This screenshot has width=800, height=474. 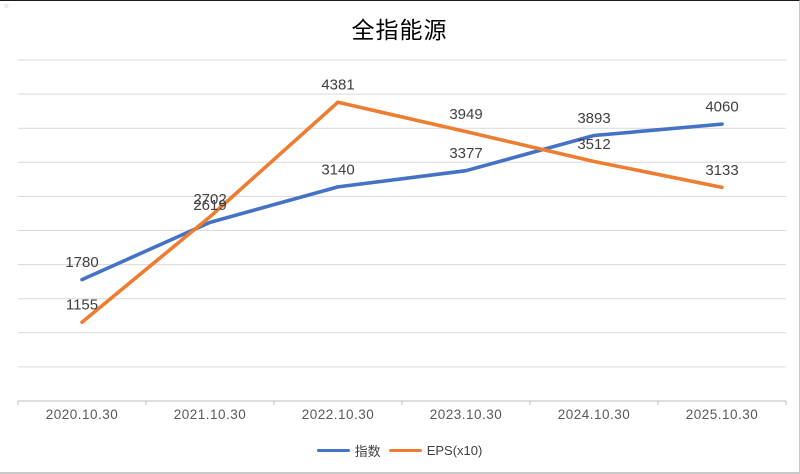 I want to click on chart-legend: 指数 EPS(x10), so click(x=399, y=450).